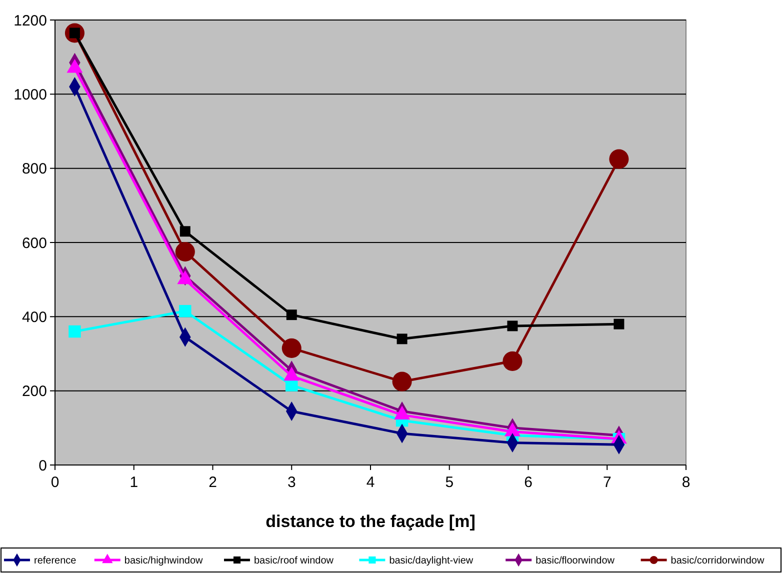 The width and height of the screenshot is (782, 575). What do you see at coordinates (294, 561) in the screenshot?
I see `legend-label: basic/roof window` at bounding box center [294, 561].